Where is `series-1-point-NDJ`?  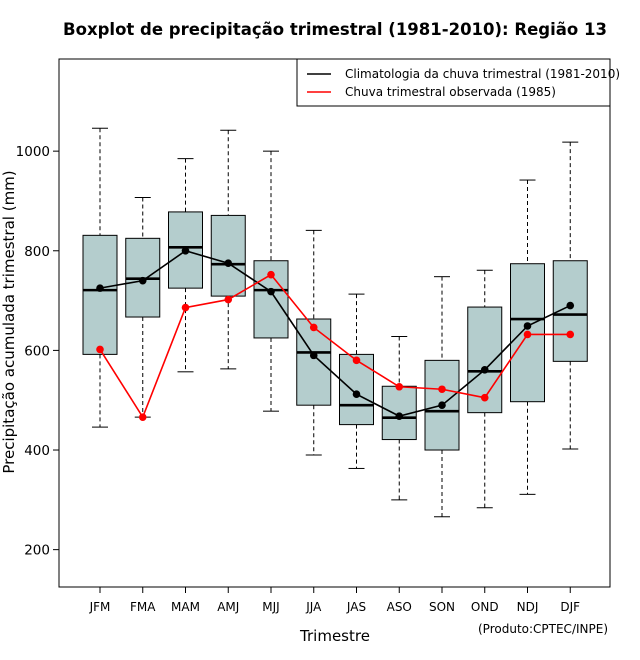
series-1-point-NDJ is located at coordinates (527, 334).